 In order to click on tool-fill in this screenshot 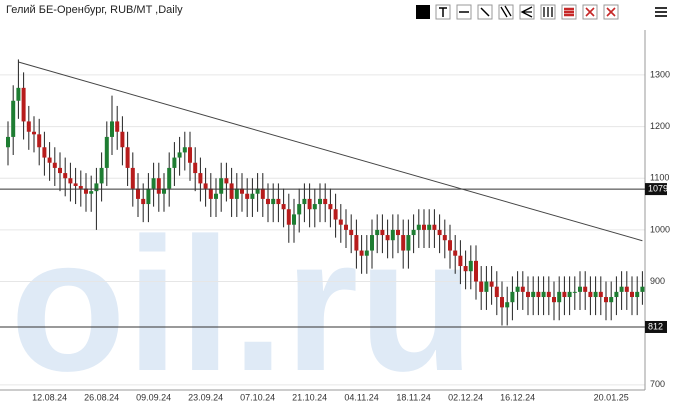, I will do `click(423, 12)`.